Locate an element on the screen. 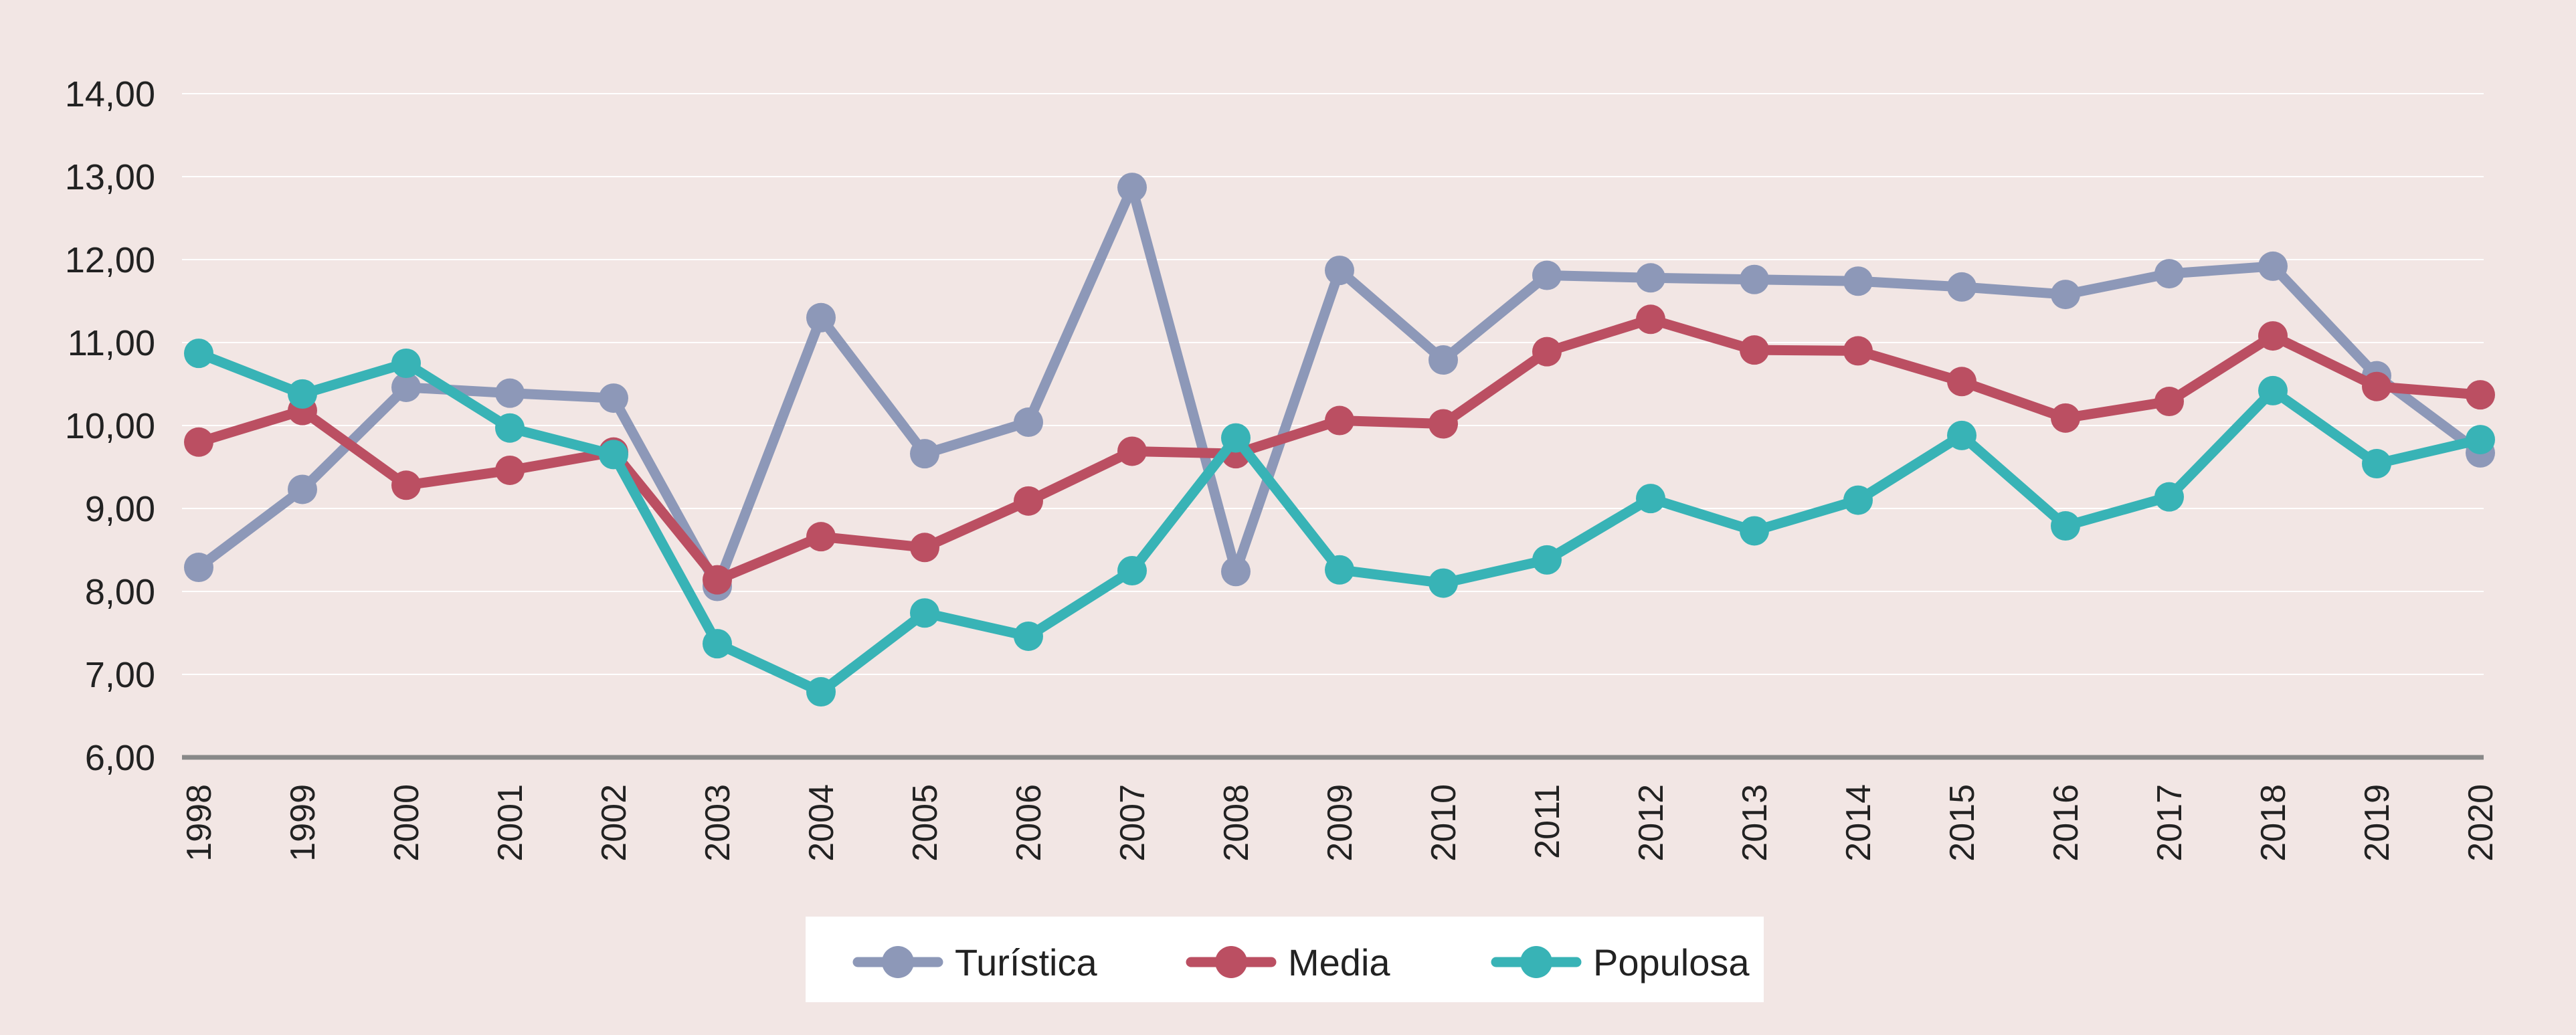  x-tick-label: 2010 is located at coordinates (1443, 823).